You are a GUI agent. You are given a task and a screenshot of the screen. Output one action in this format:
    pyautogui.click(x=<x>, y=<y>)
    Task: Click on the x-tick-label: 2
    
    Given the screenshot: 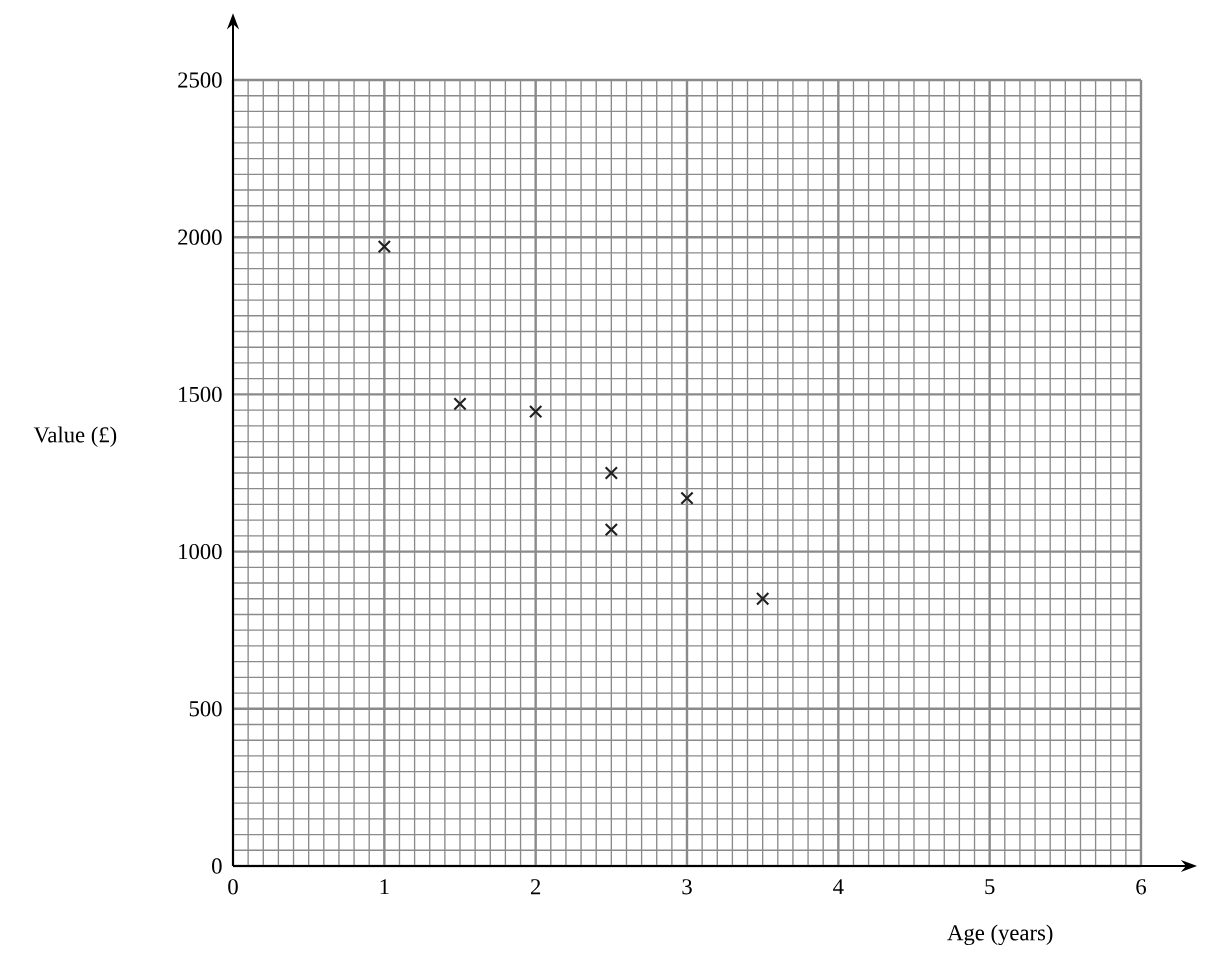 What is the action you would take?
    pyautogui.click(x=536, y=887)
    